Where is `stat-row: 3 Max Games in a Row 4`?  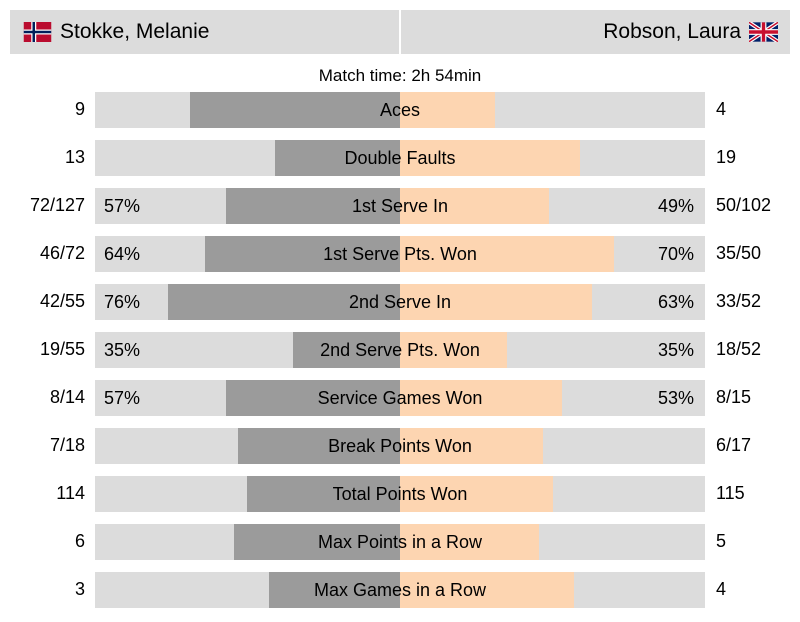
stat-row: 3 Max Games in a Row 4 is located at coordinates (400, 589).